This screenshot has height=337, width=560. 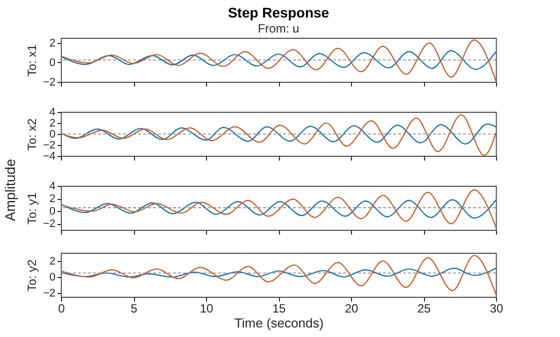 I want to click on chart-title: Step Response, so click(x=279, y=12).